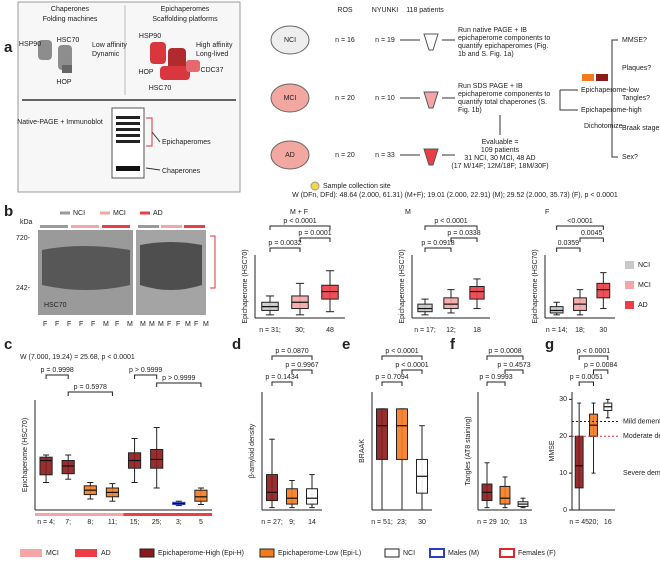  Describe the element at coordinates (537, 553) in the screenshot. I see `legend-label: Females (F)` at that location.